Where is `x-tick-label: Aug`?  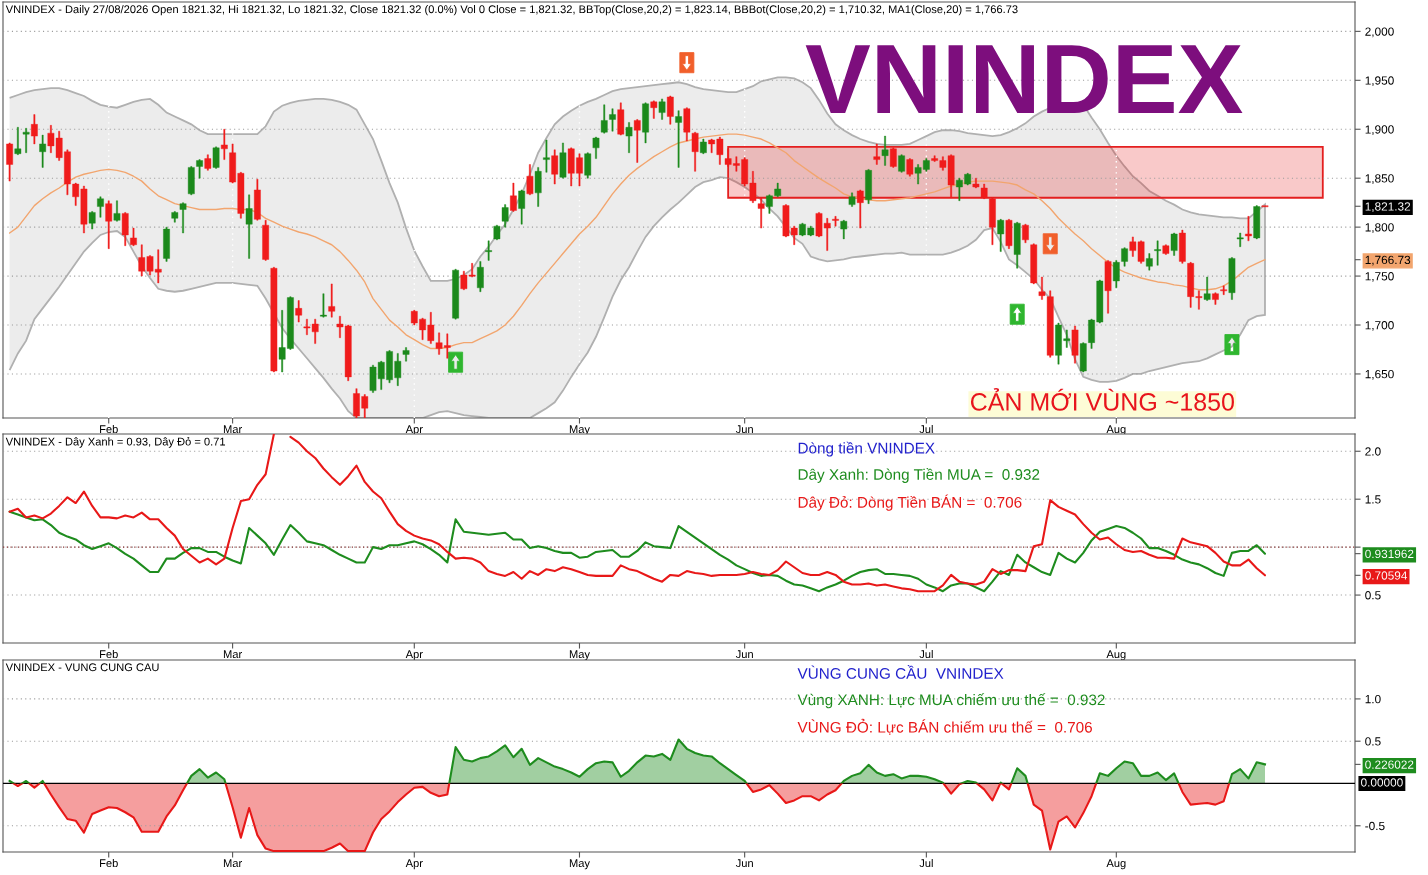
x-tick-label: Aug is located at coordinates (1116, 864).